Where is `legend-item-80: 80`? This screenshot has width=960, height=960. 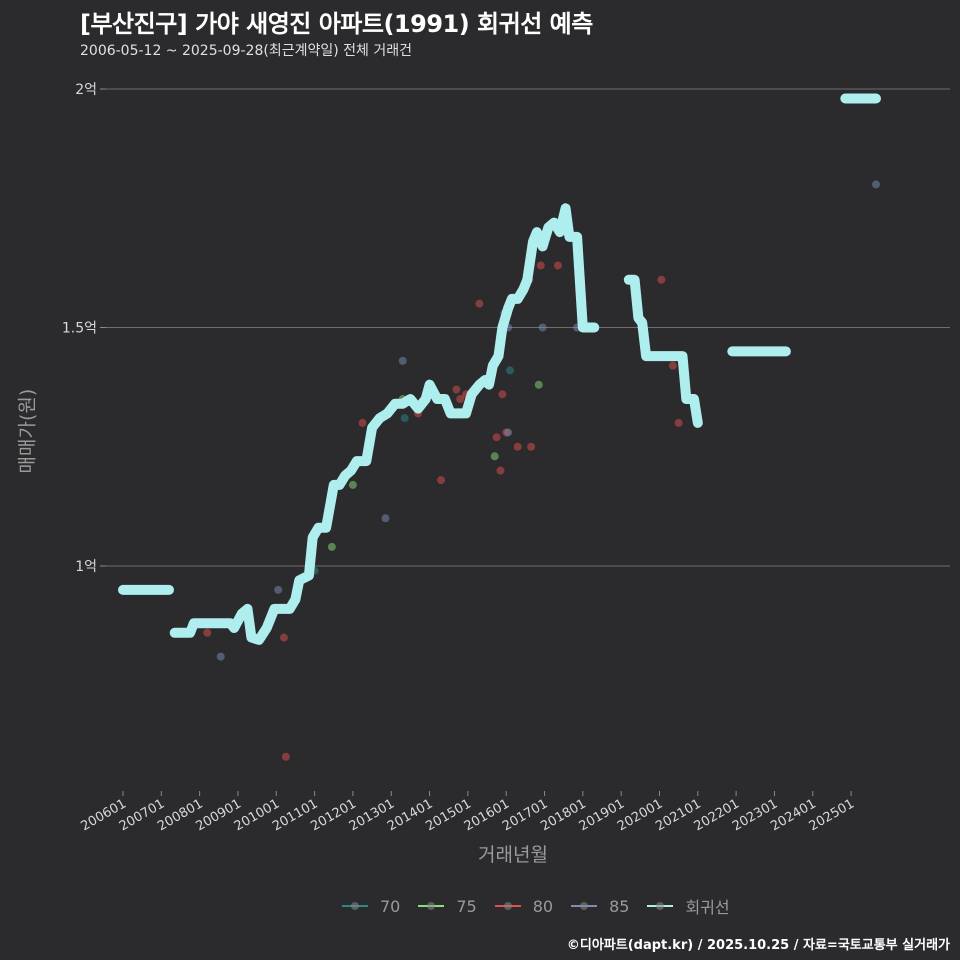 legend-item-80: 80 is located at coordinates (524, 906).